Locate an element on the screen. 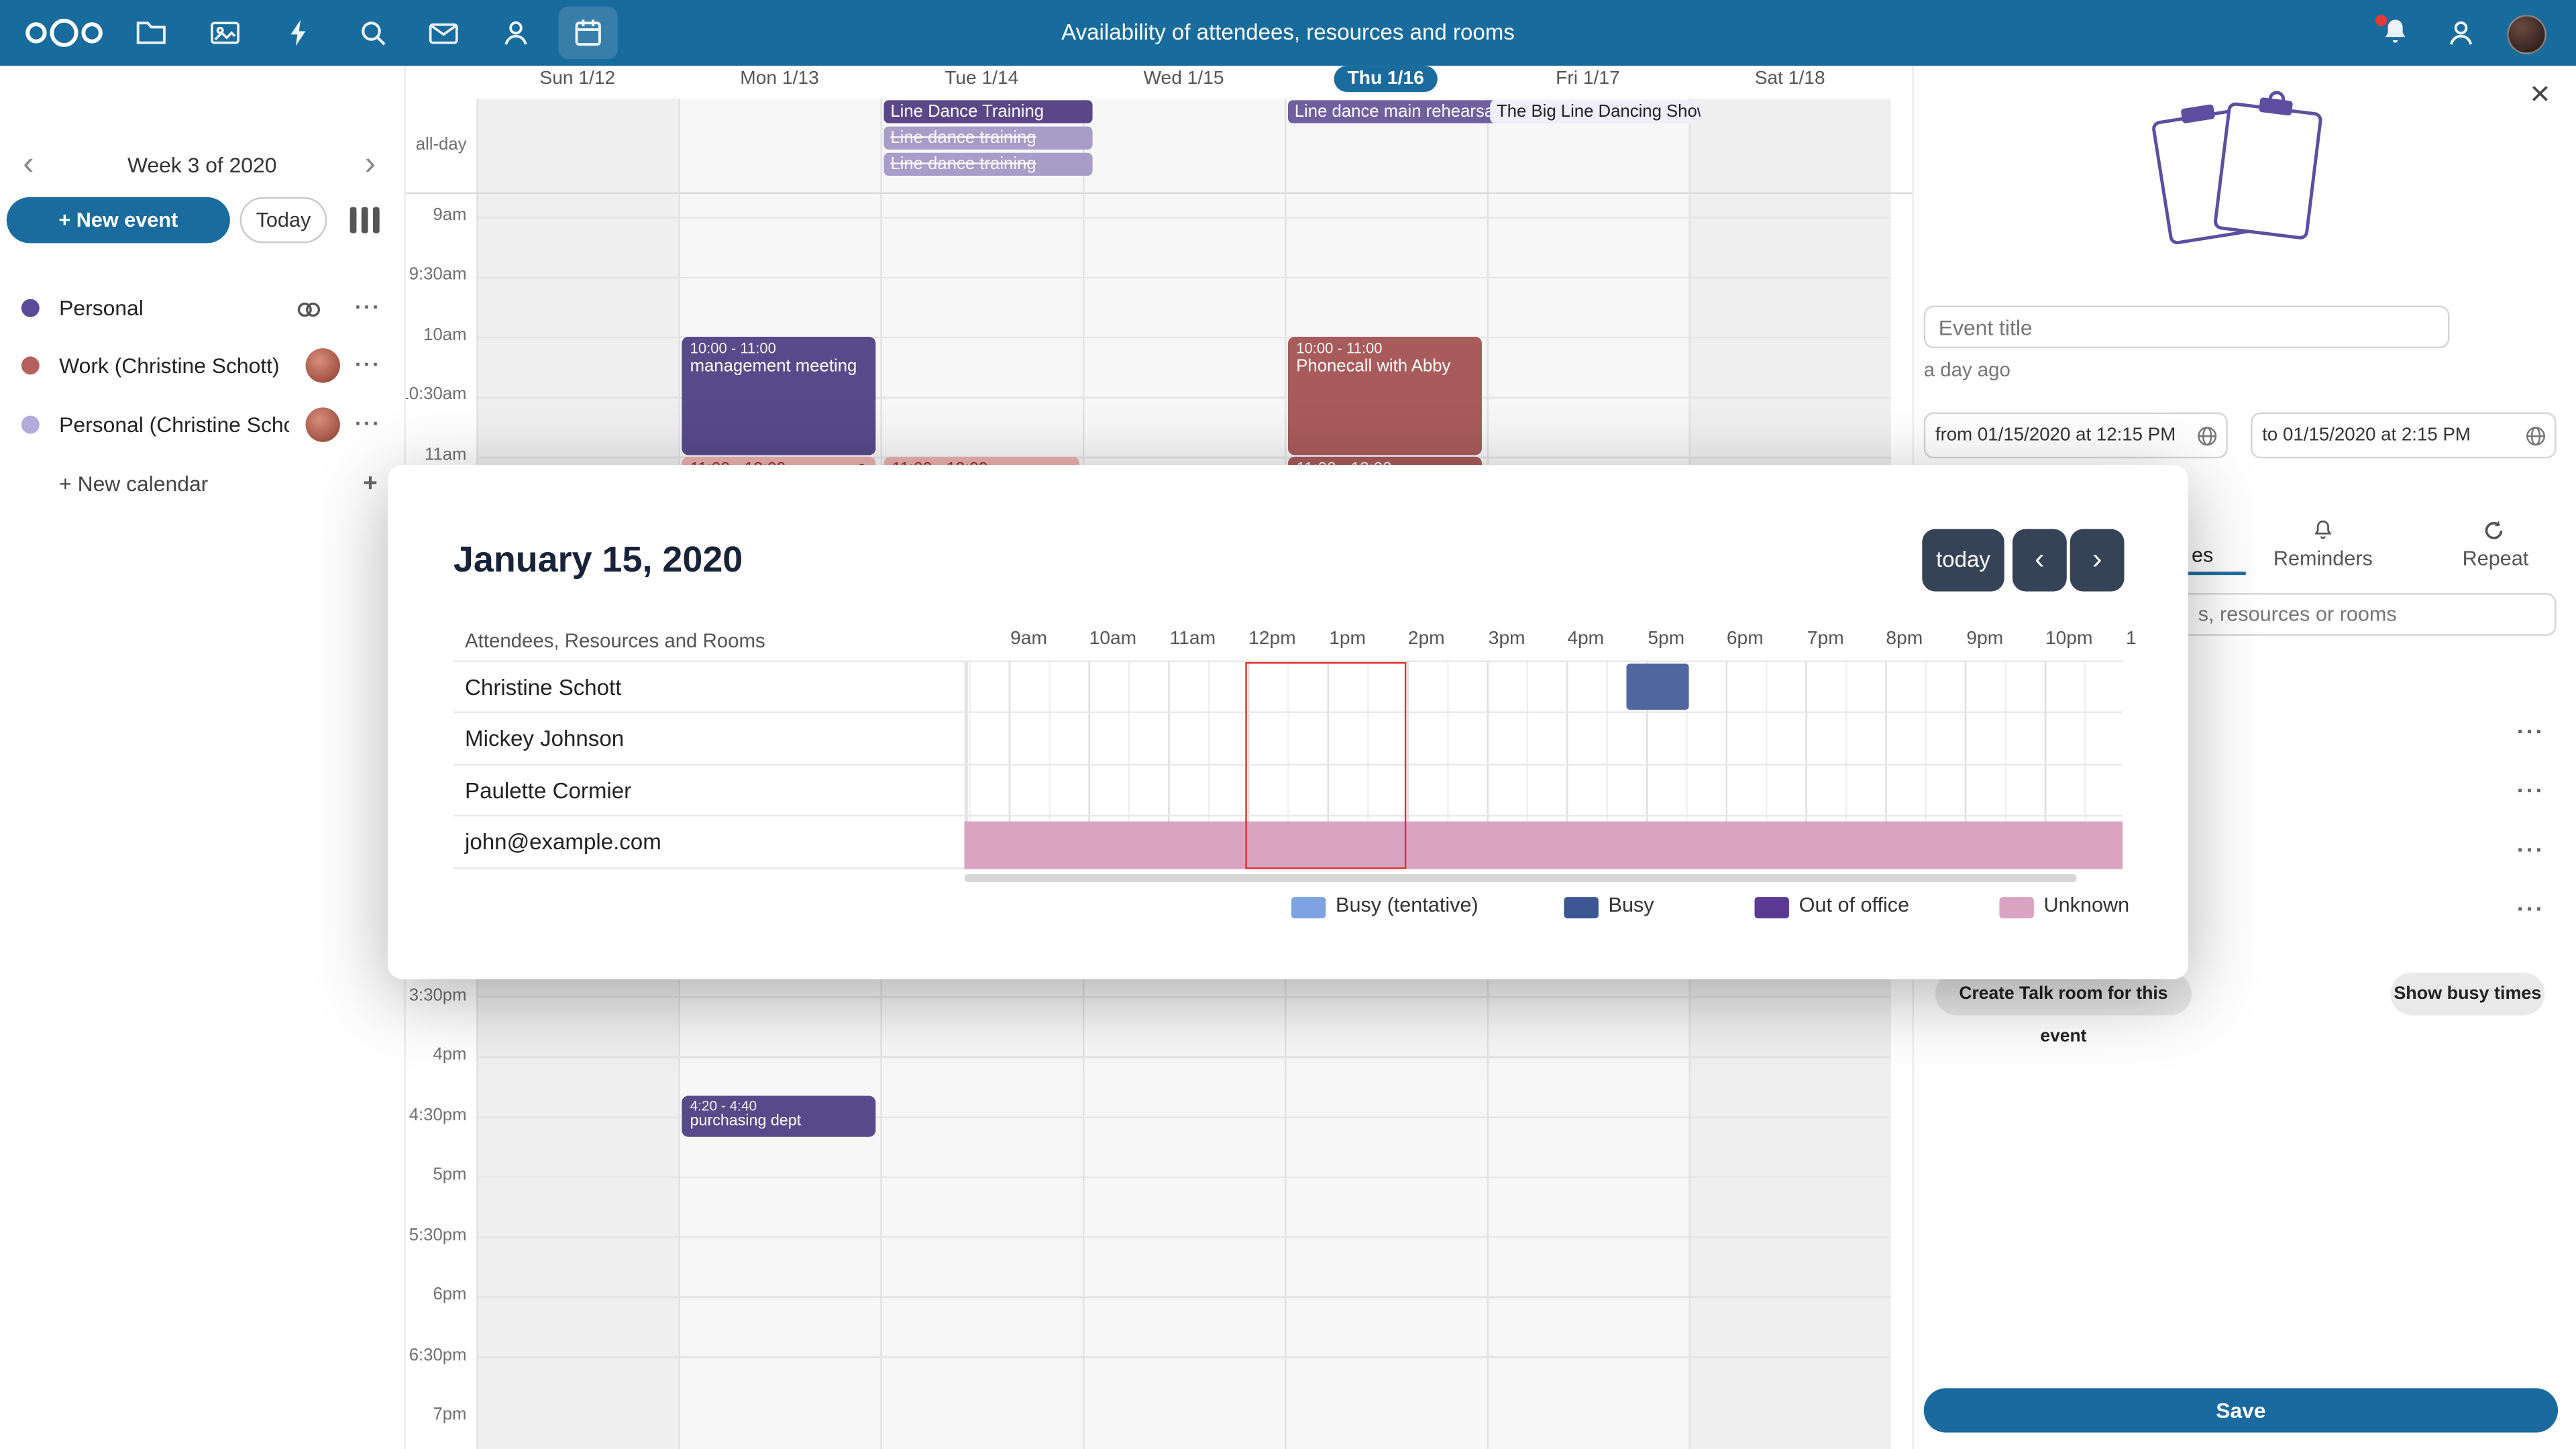  tab-repeat: Repeat is located at coordinates (2495, 558).